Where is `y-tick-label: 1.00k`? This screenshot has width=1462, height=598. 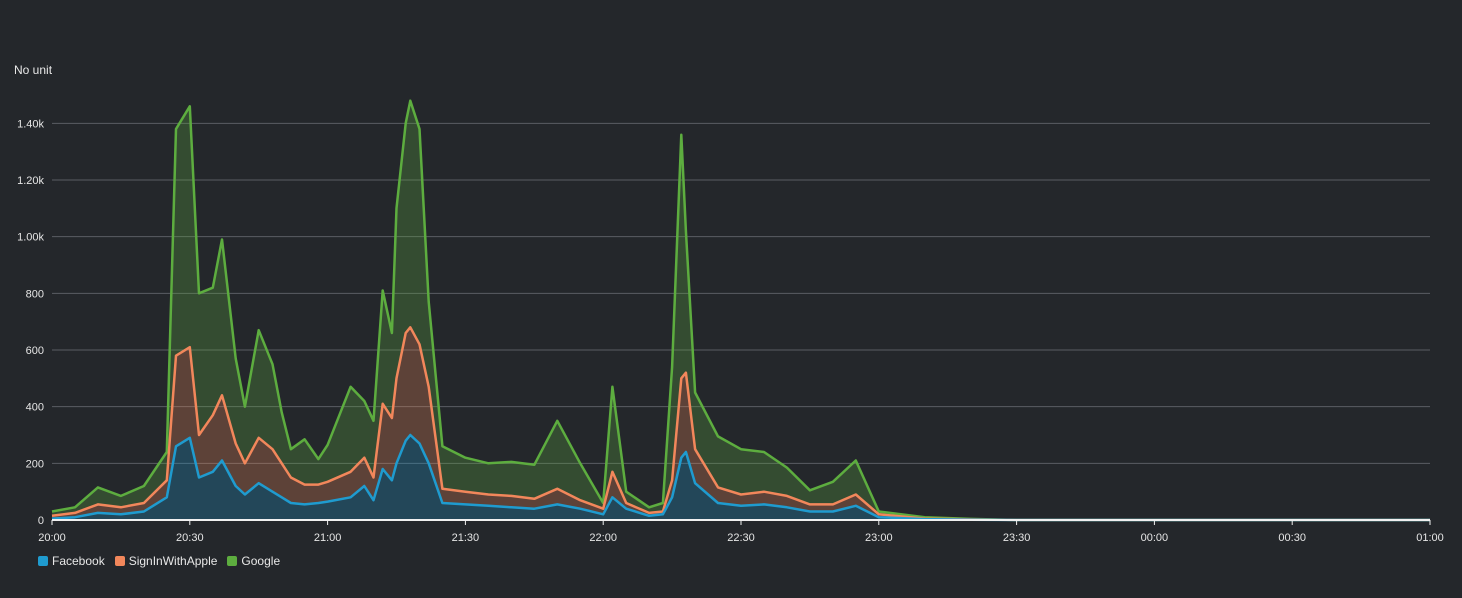
y-tick-label: 1.00k is located at coordinates (30, 238).